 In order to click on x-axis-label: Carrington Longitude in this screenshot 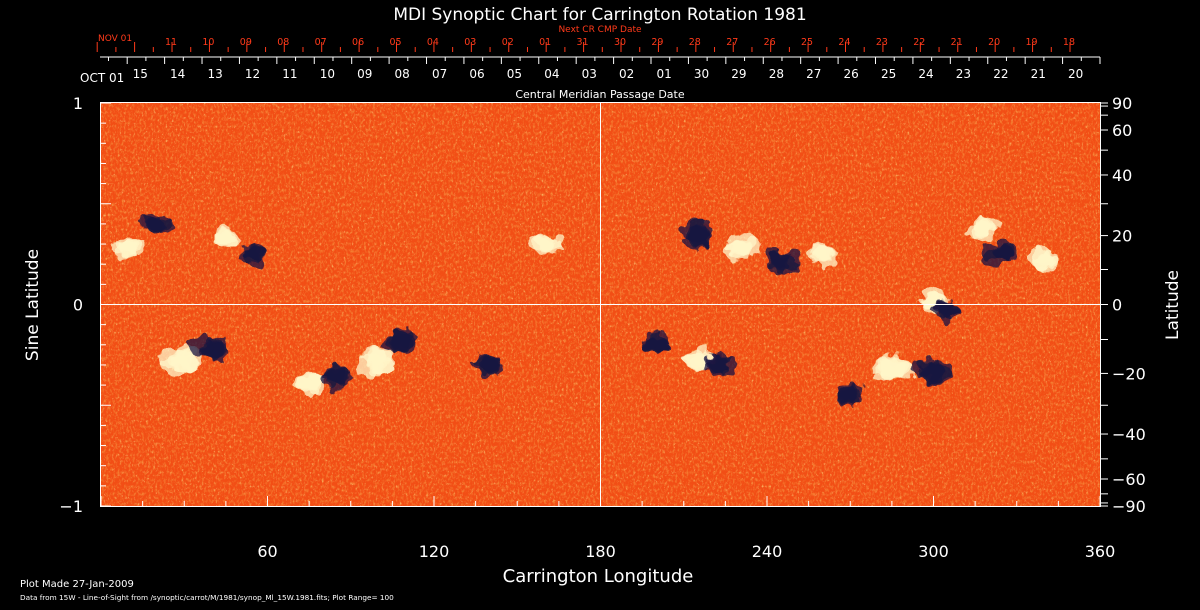, I will do `click(598, 576)`.